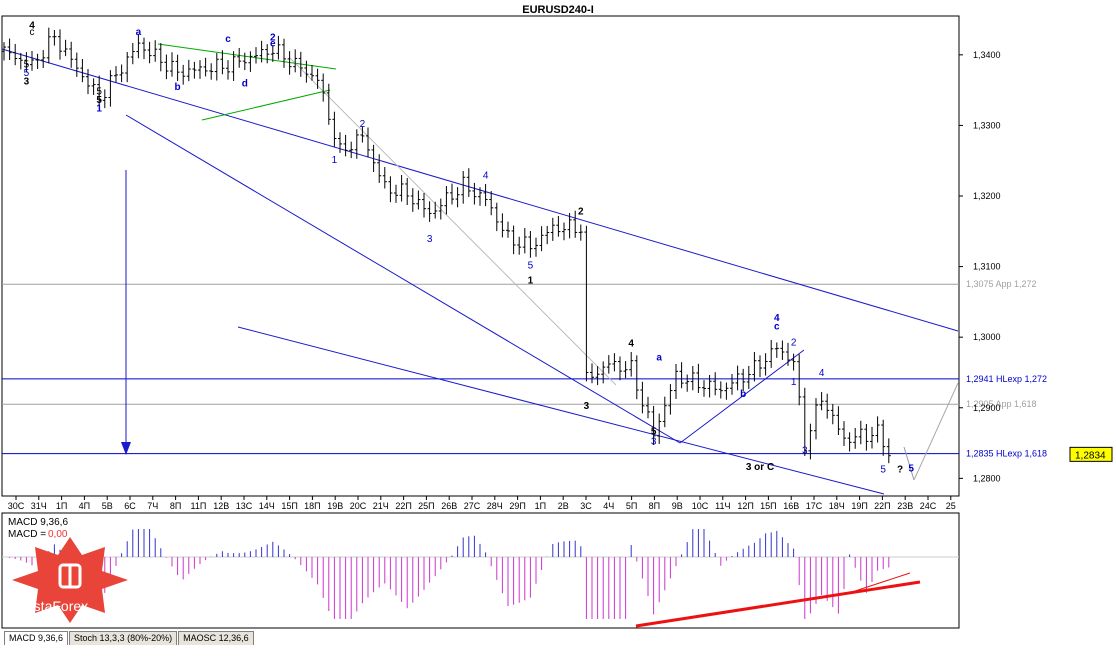 Image resolution: width=1116 pixels, height=661 pixels. I want to click on instaforex-logo, so click(70, 580).